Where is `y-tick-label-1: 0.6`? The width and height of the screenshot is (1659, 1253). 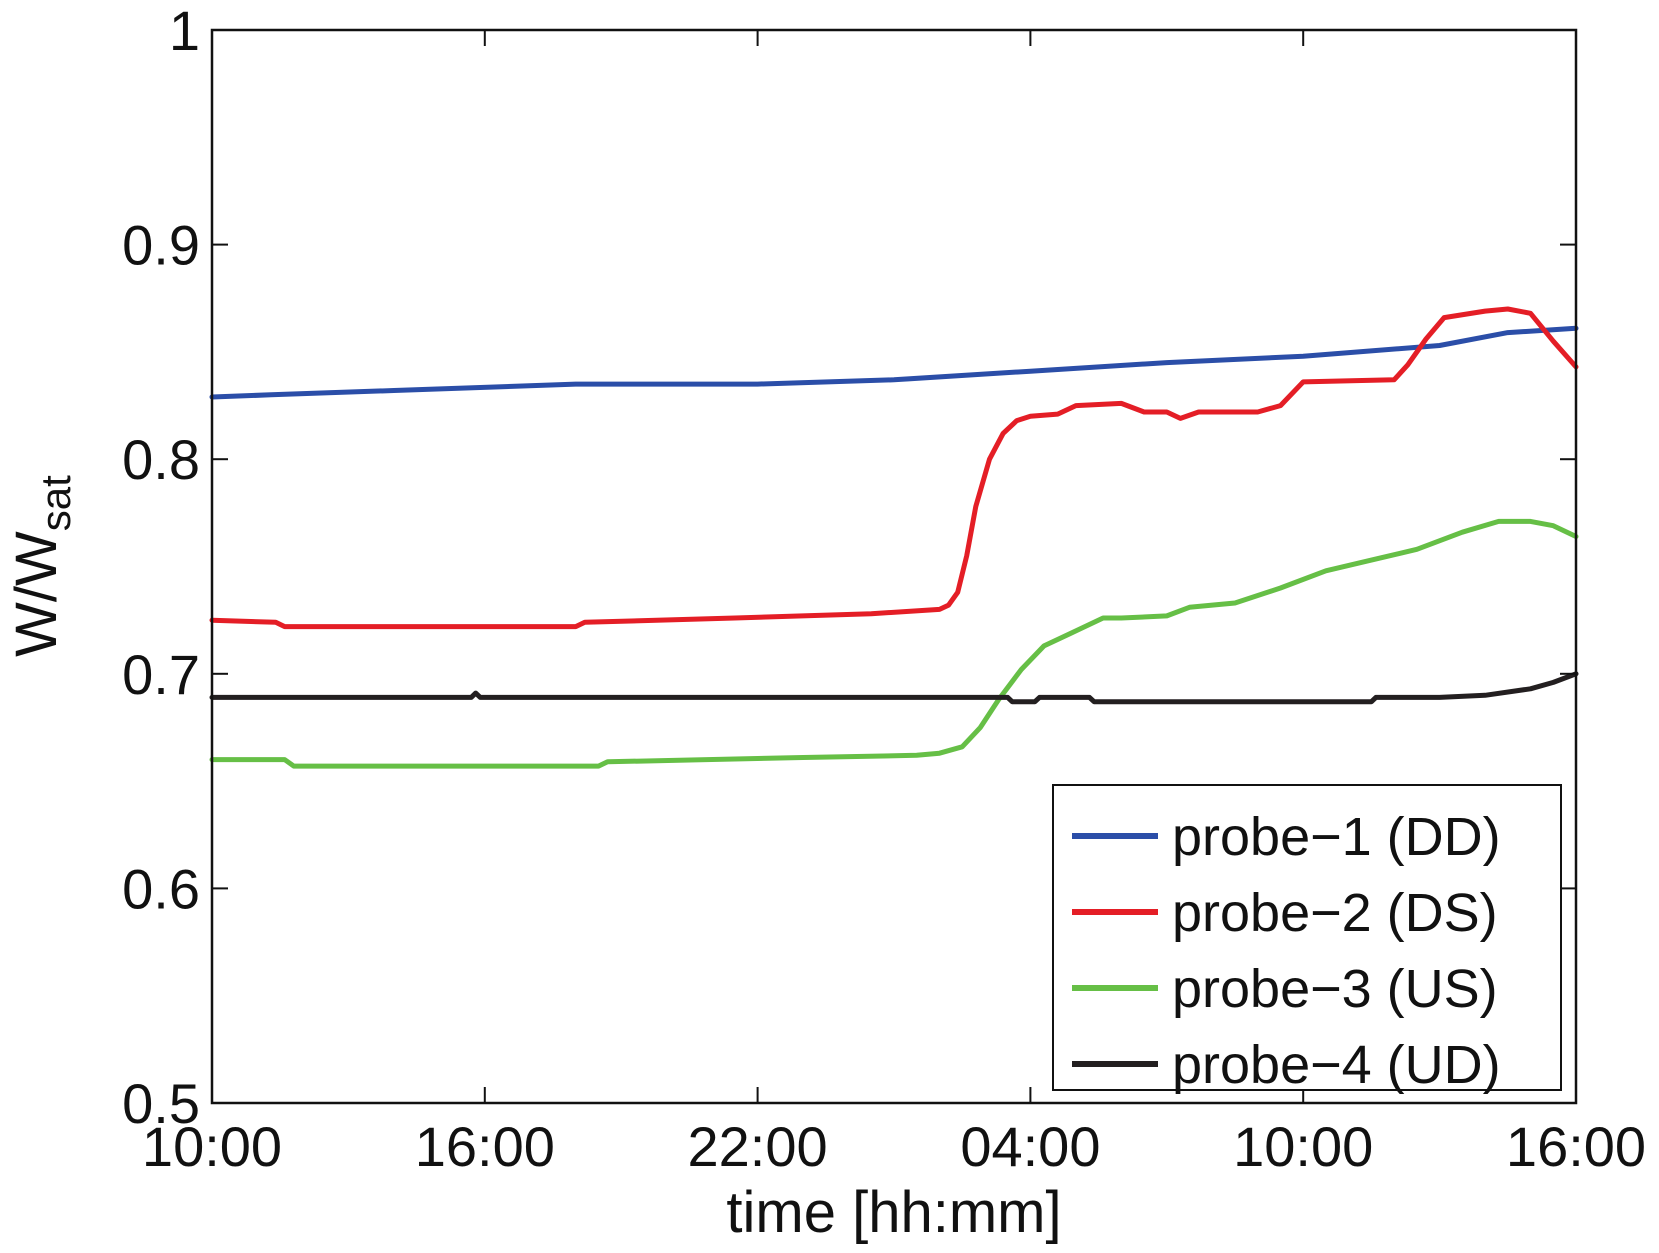 y-tick-label-1: 0.6 is located at coordinates (161, 888).